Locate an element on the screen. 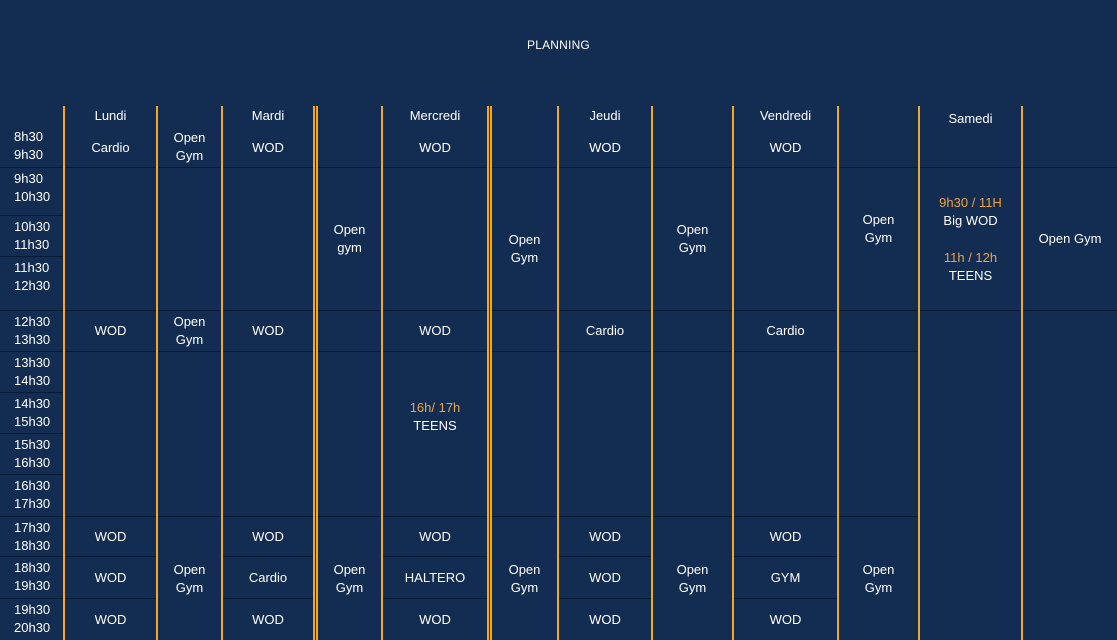 Image resolution: width=1117 pixels, height=640 pixels. slot-open-gym-4-morning: Open Gym is located at coordinates (692, 238).